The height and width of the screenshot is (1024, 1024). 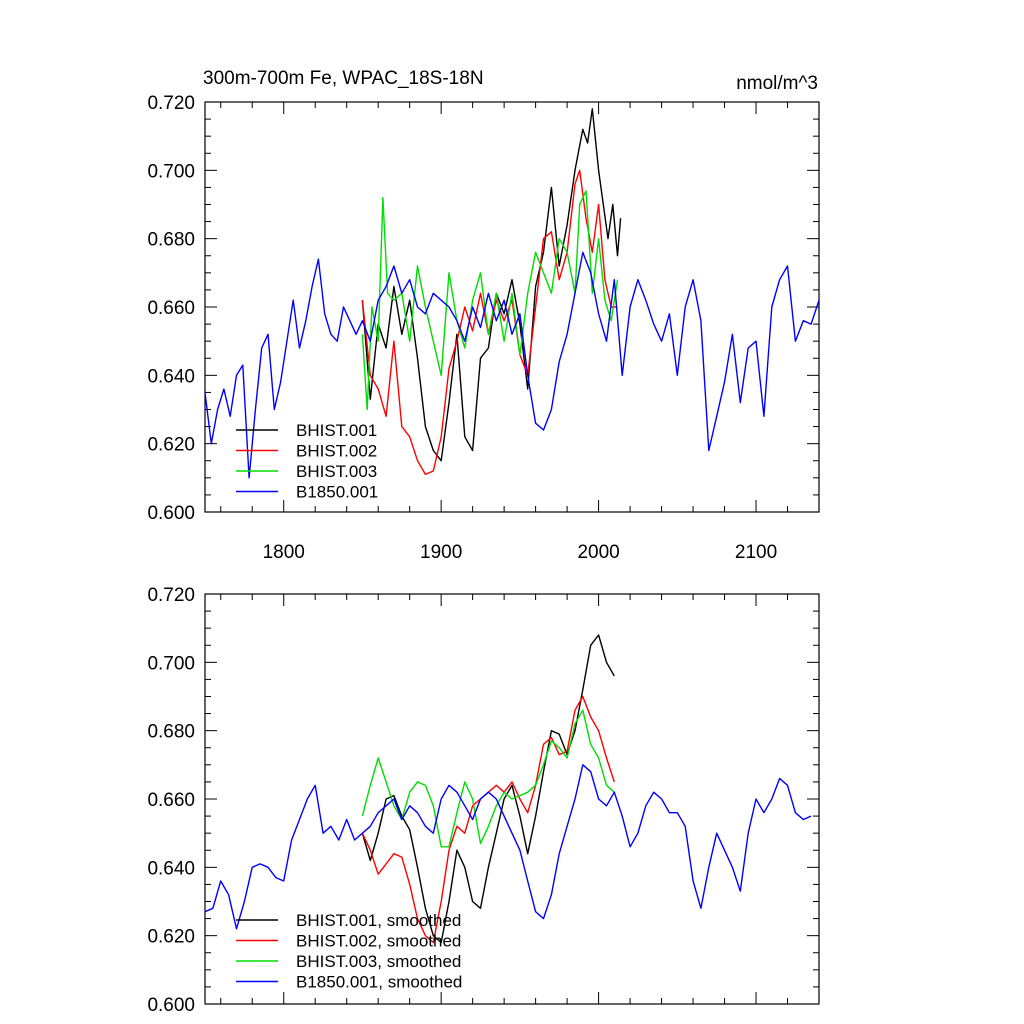 I want to click on legend-label: BHIST.002, smoothed, so click(x=378, y=941).